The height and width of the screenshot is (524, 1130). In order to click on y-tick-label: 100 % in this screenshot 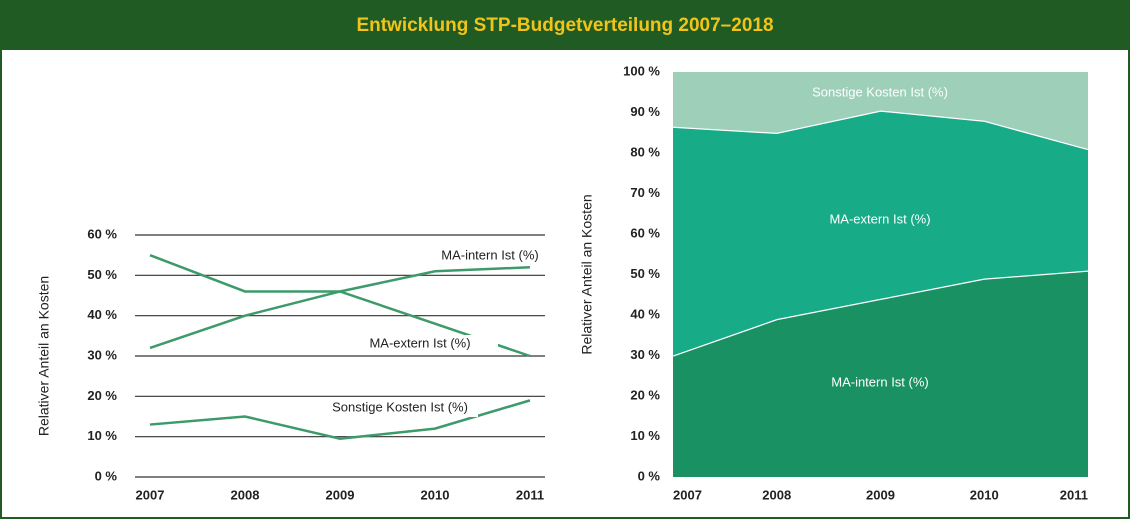, I will do `click(641, 70)`.